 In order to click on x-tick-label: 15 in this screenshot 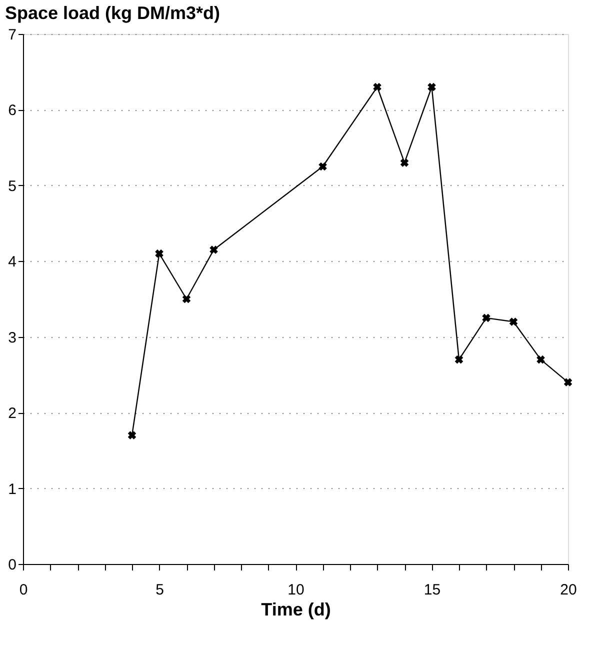, I will do `click(432, 590)`.